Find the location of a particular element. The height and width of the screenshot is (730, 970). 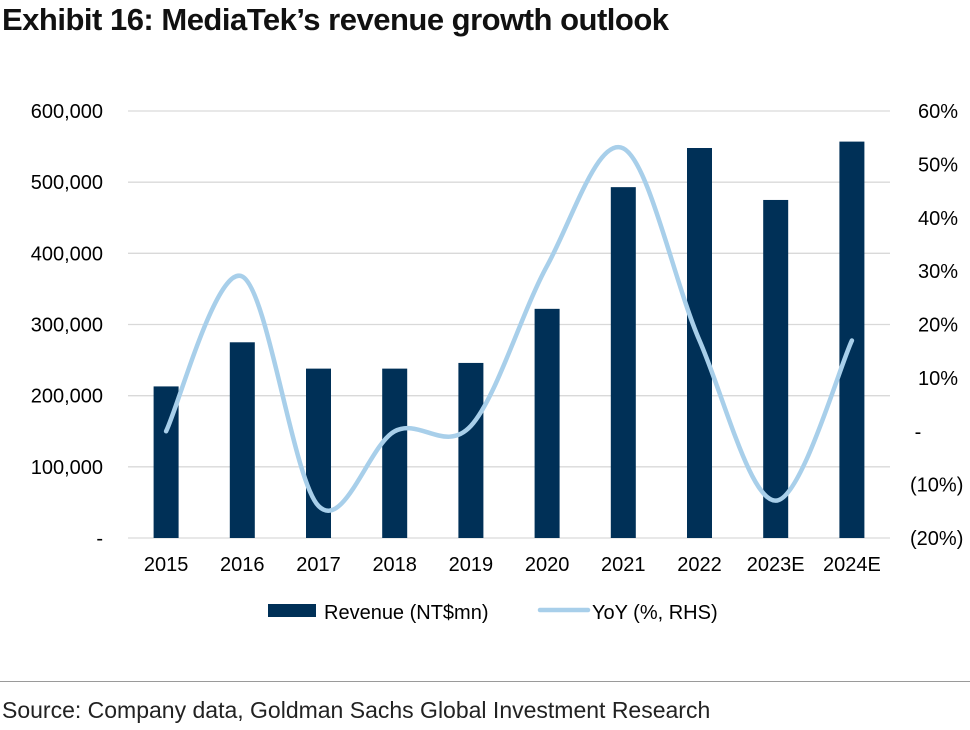

left-tick-label: 100,000 is located at coordinates (67, 468).